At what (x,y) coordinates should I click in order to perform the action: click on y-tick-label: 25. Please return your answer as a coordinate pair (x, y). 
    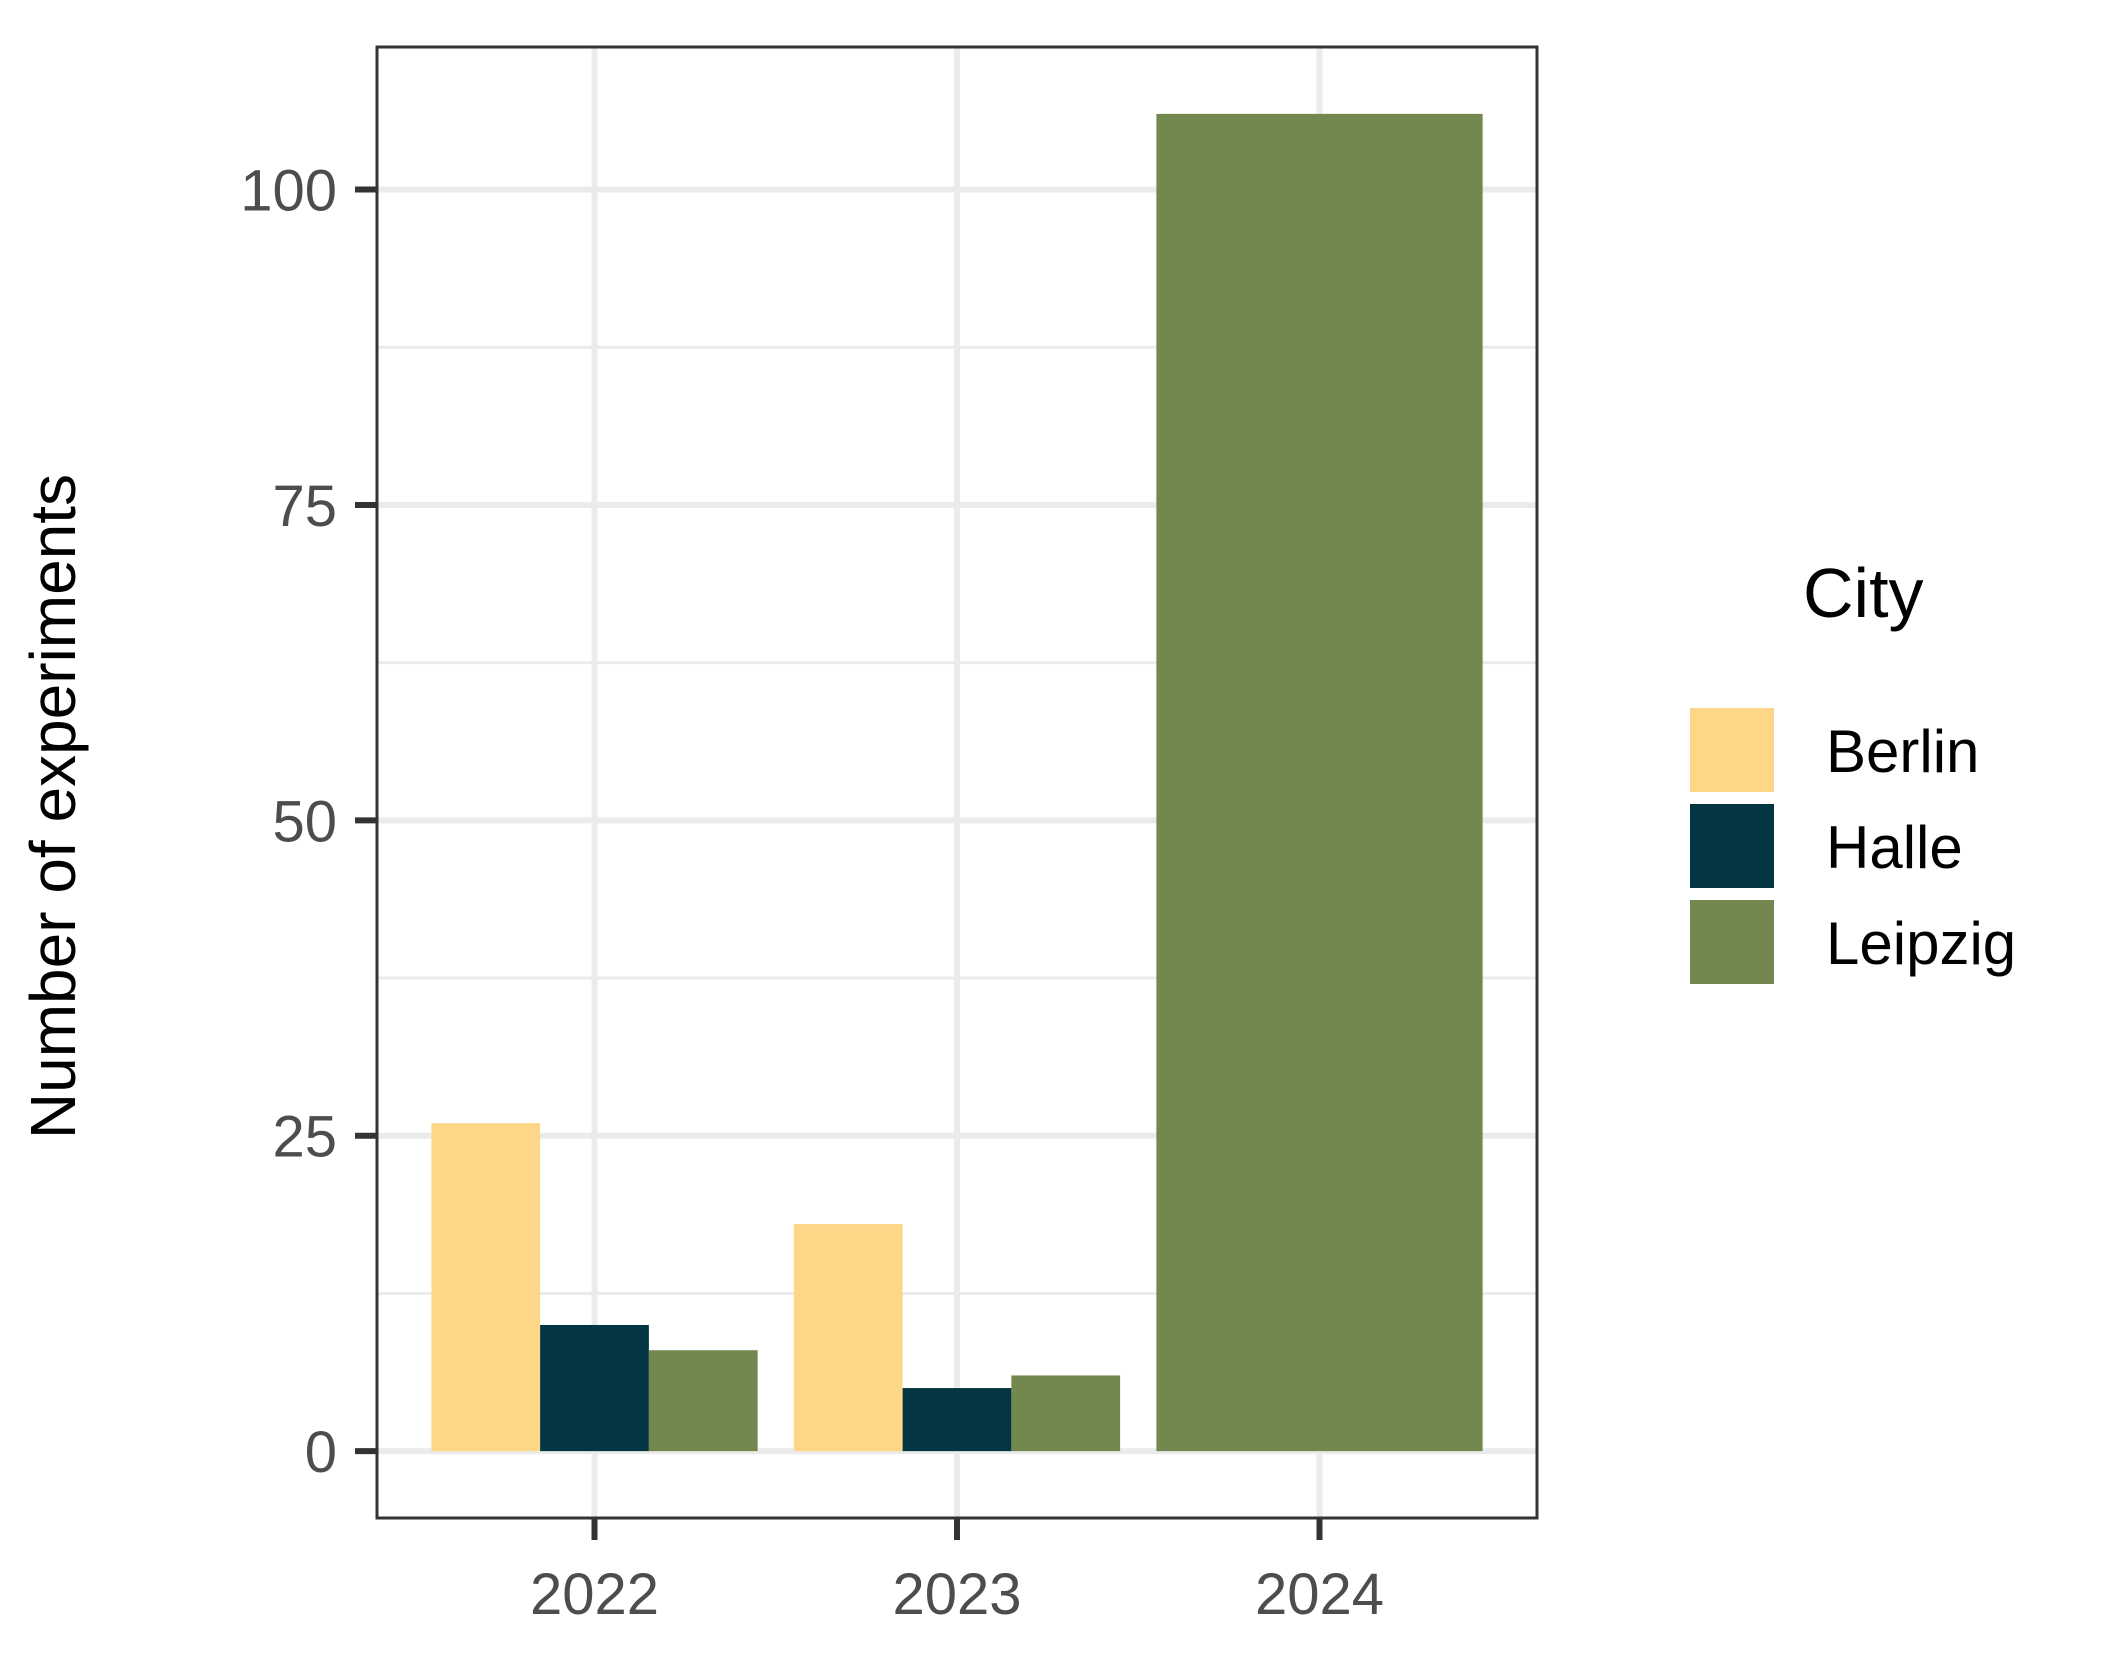
    Looking at the image, I should click on (304, 1137).